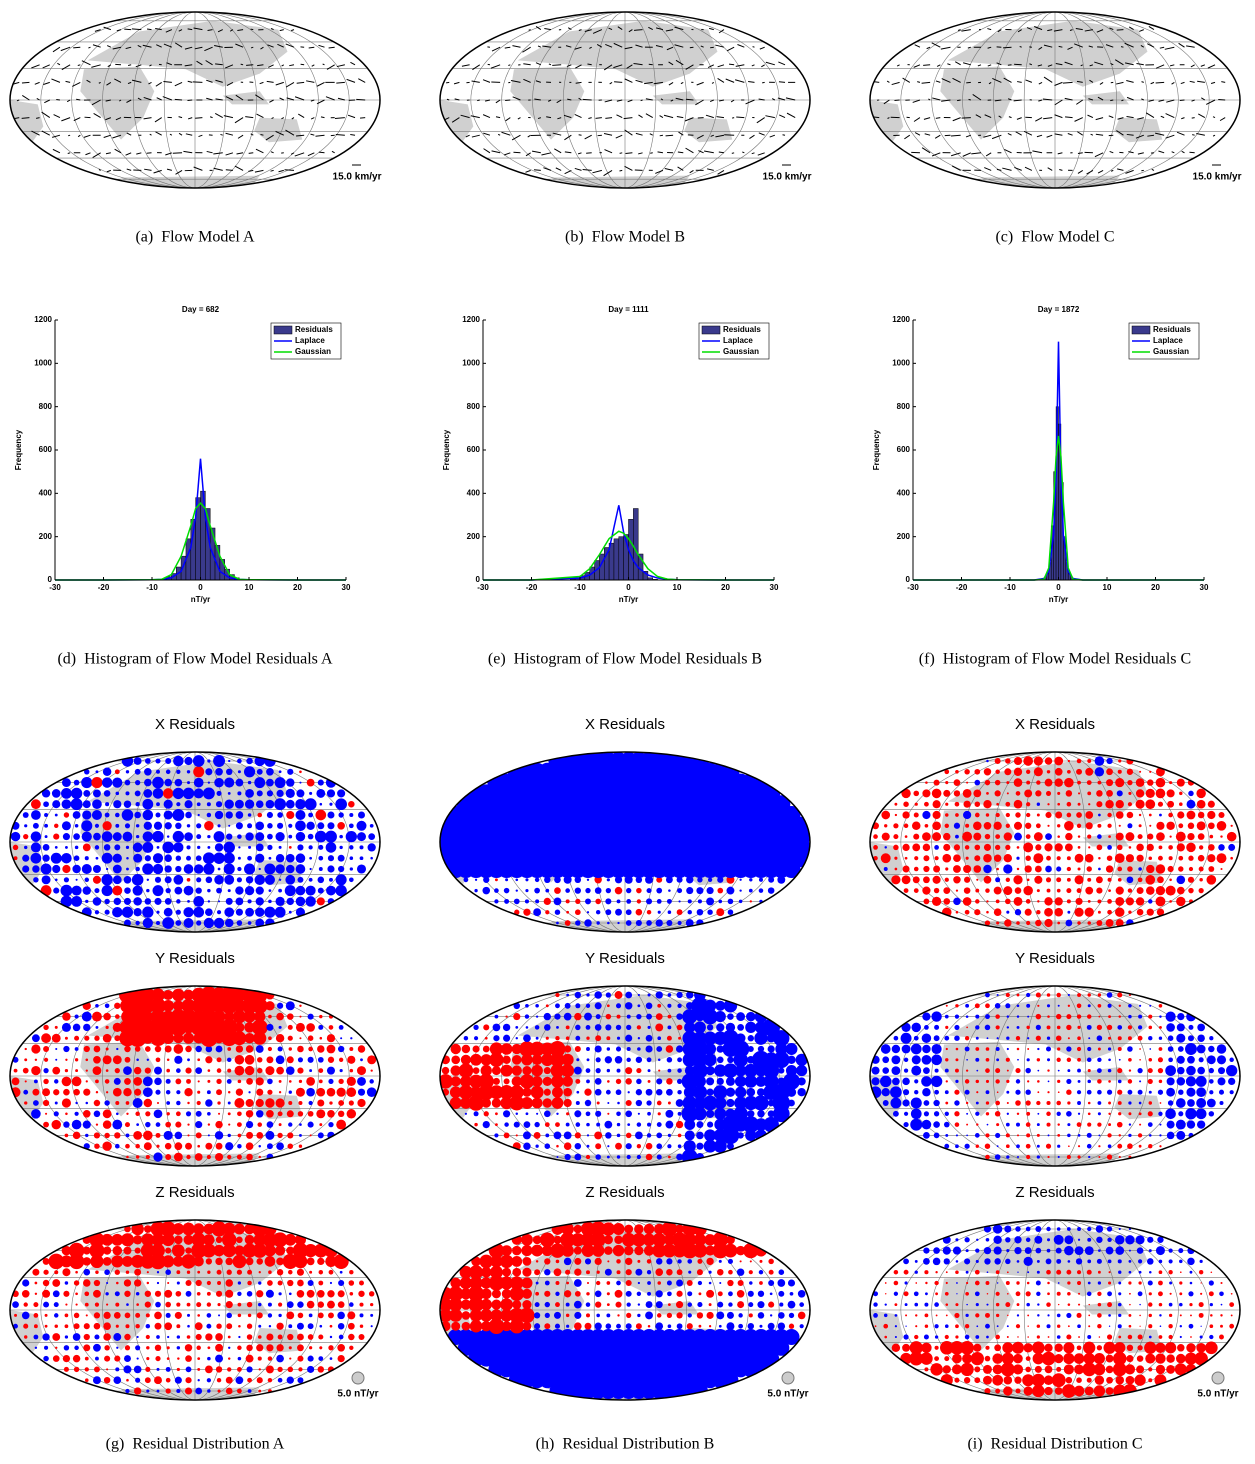  Describe the element at coordinates (1059, 599) in the screenshot. I see `x-axis-label: nT/yr` at that location.